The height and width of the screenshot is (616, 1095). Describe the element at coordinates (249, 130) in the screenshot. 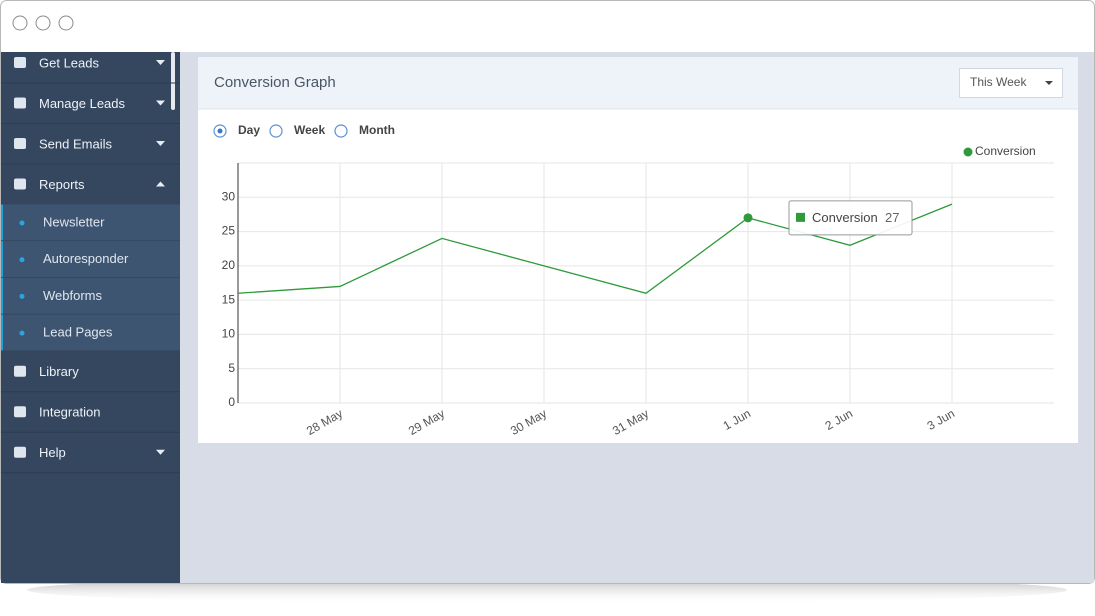

I see `radio-label: Day` at that location.